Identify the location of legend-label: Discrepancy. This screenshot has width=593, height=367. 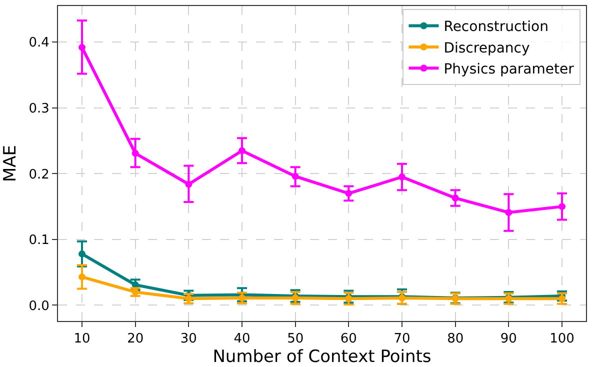
(487, 48).